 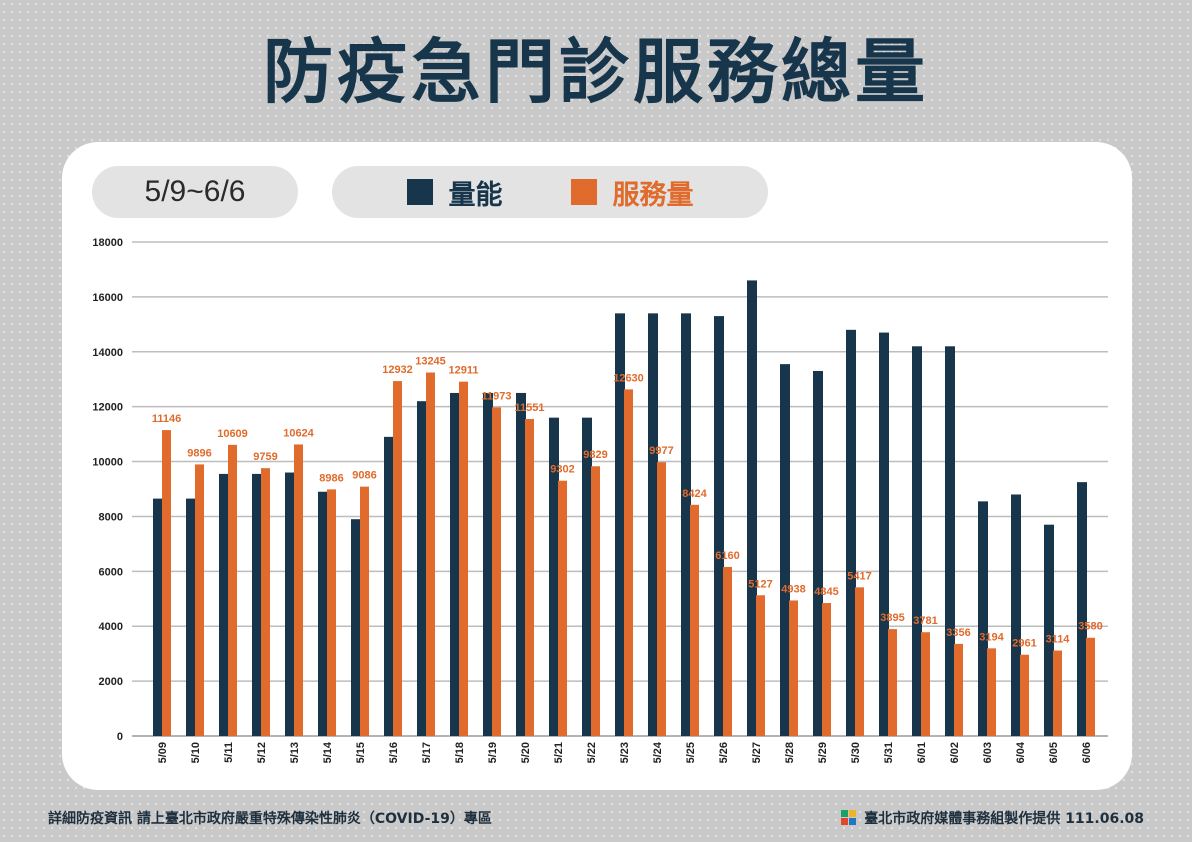 I want to click on x-tick-label: 5/27, so click(x=757, y=752).